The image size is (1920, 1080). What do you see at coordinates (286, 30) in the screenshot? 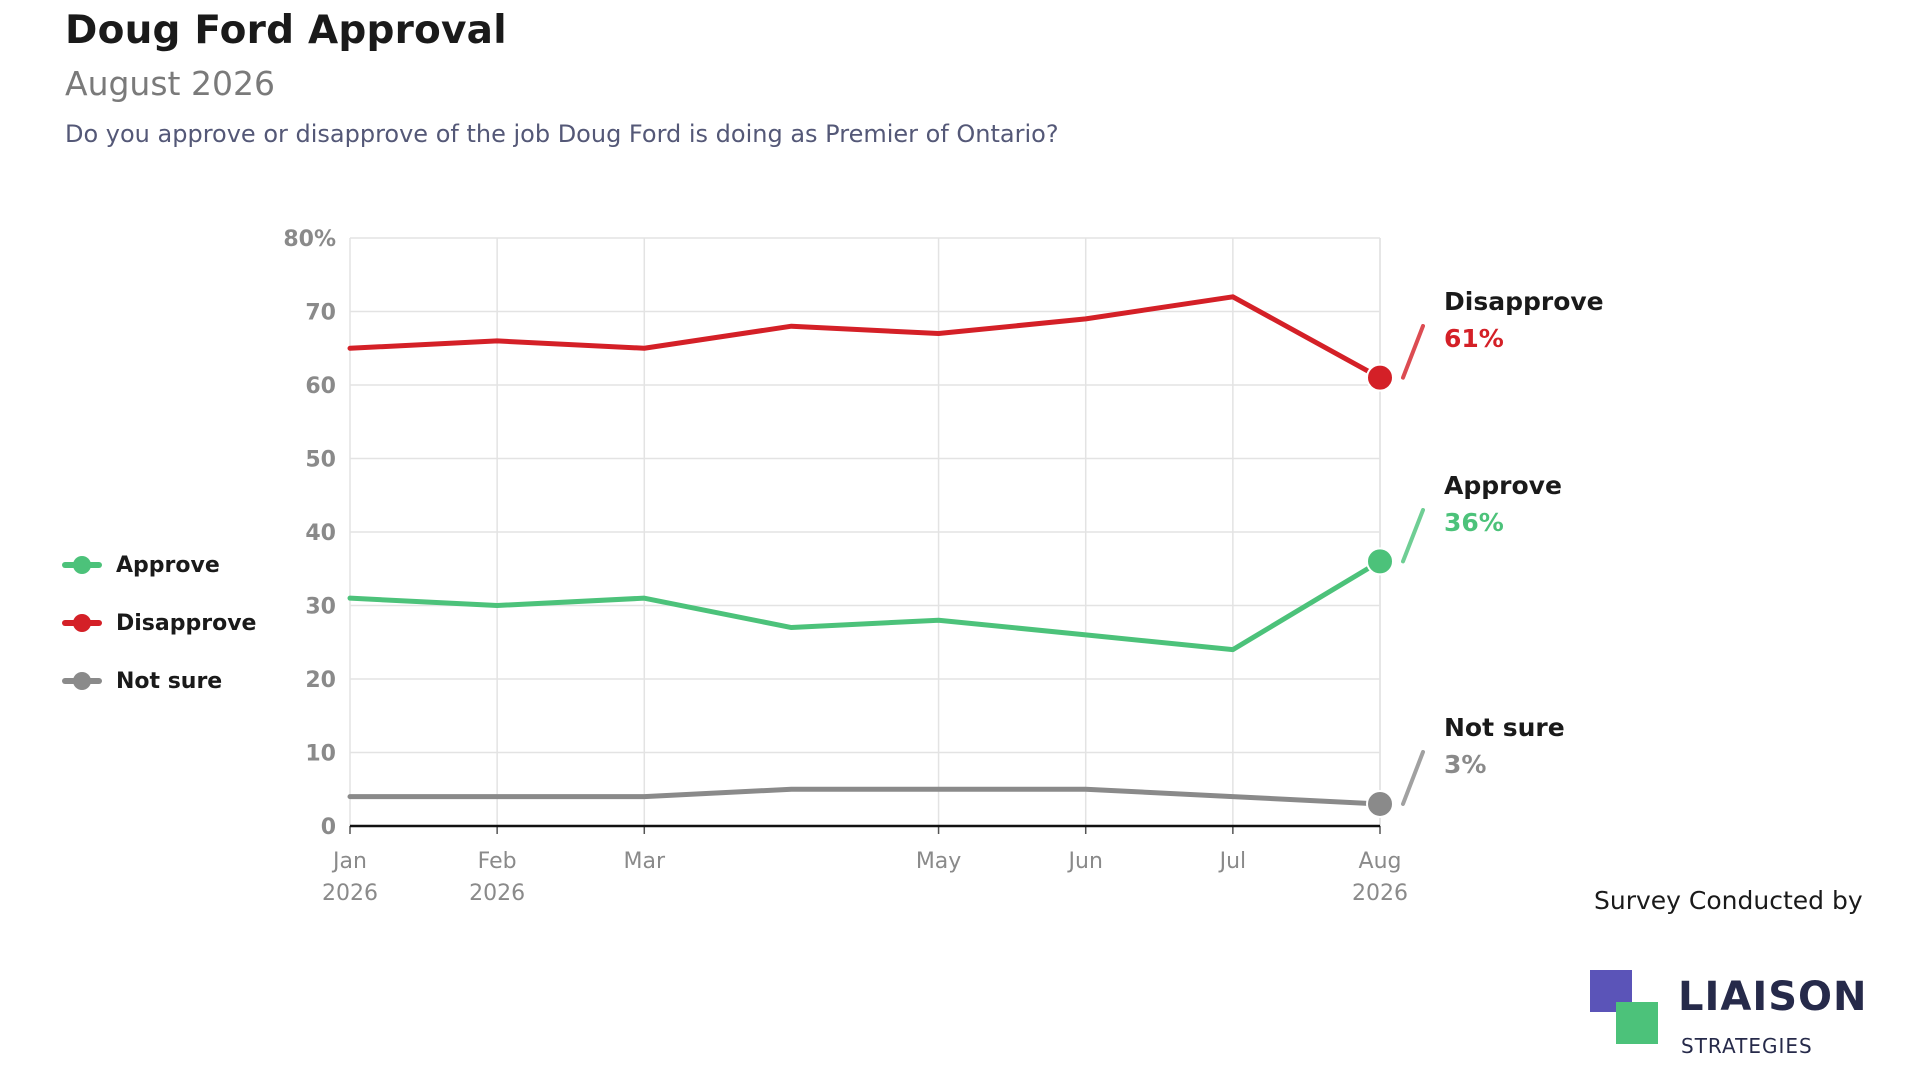
I see `chart-title: Doug Ford Approval` at bounding box center [286, 30].